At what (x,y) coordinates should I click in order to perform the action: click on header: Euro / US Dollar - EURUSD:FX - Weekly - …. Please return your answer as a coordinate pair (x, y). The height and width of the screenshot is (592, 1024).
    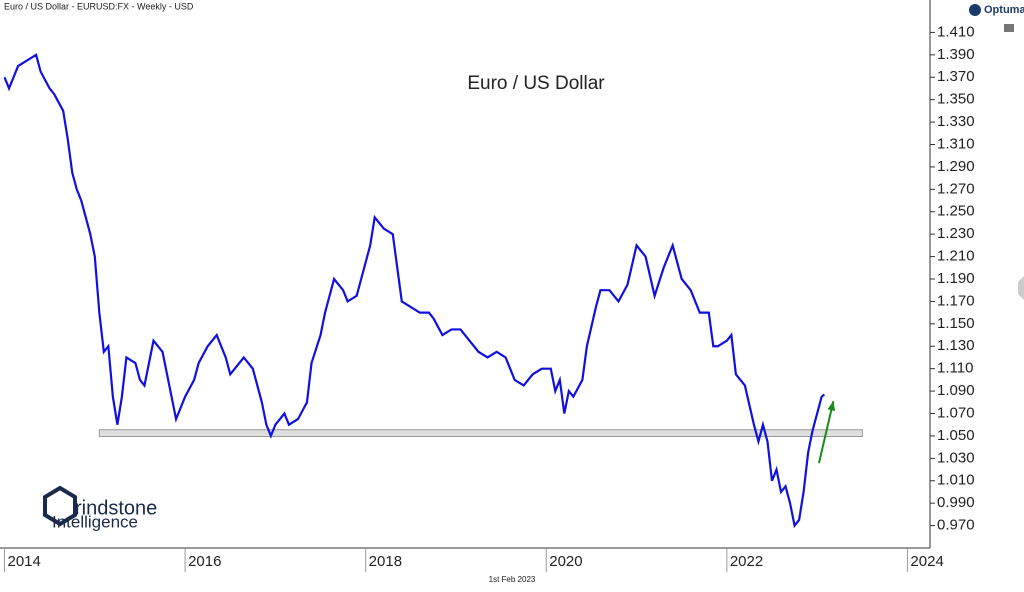
    Looking at the image, I should click on (99, 6).